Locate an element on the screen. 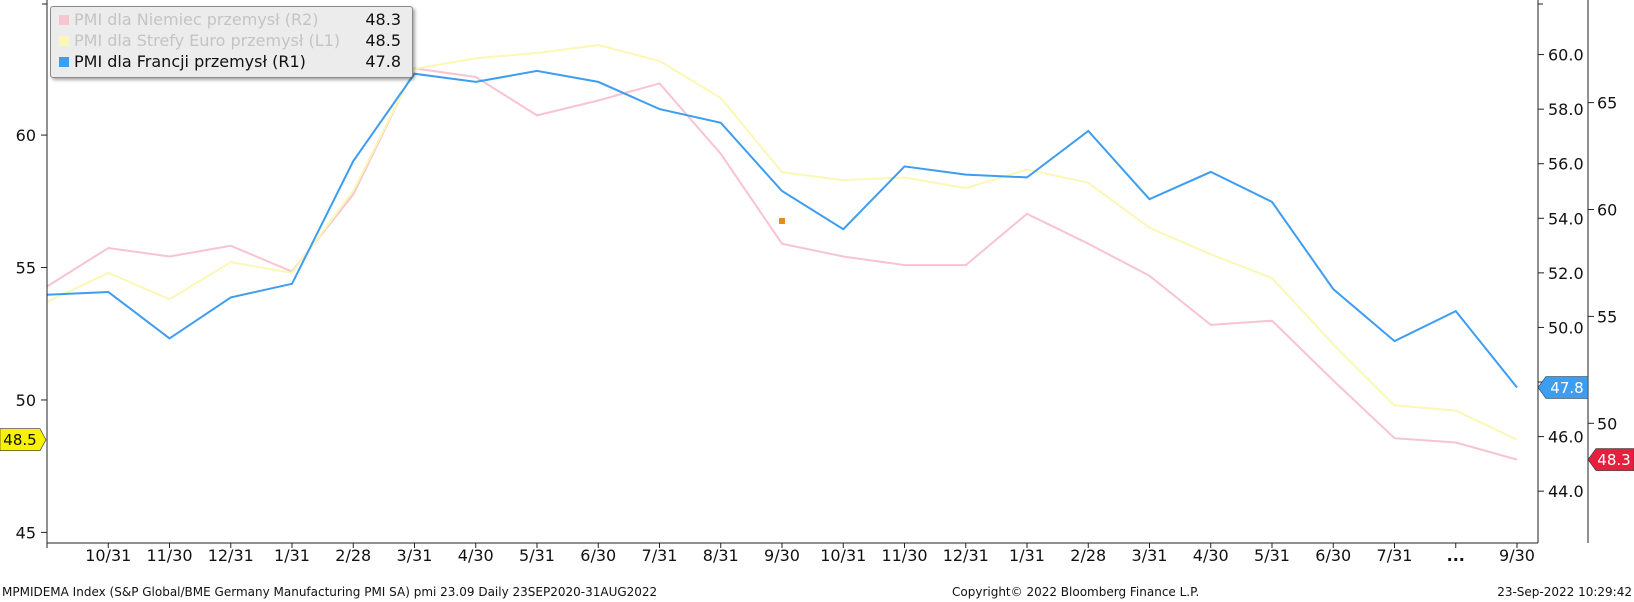 This screenshot has height=602, width=1634. legend-label-germany: PMI dla Niemiec przemysł (R2) is located at coordinates (196, 19).